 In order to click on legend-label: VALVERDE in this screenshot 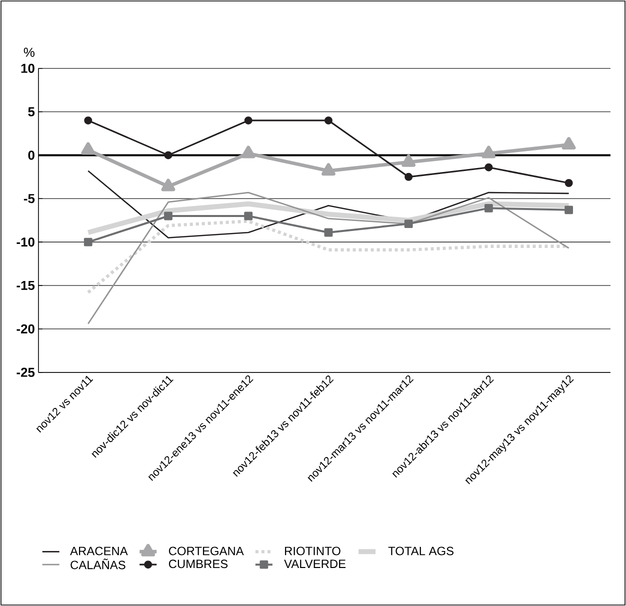, I will do `click(315, 564)`.